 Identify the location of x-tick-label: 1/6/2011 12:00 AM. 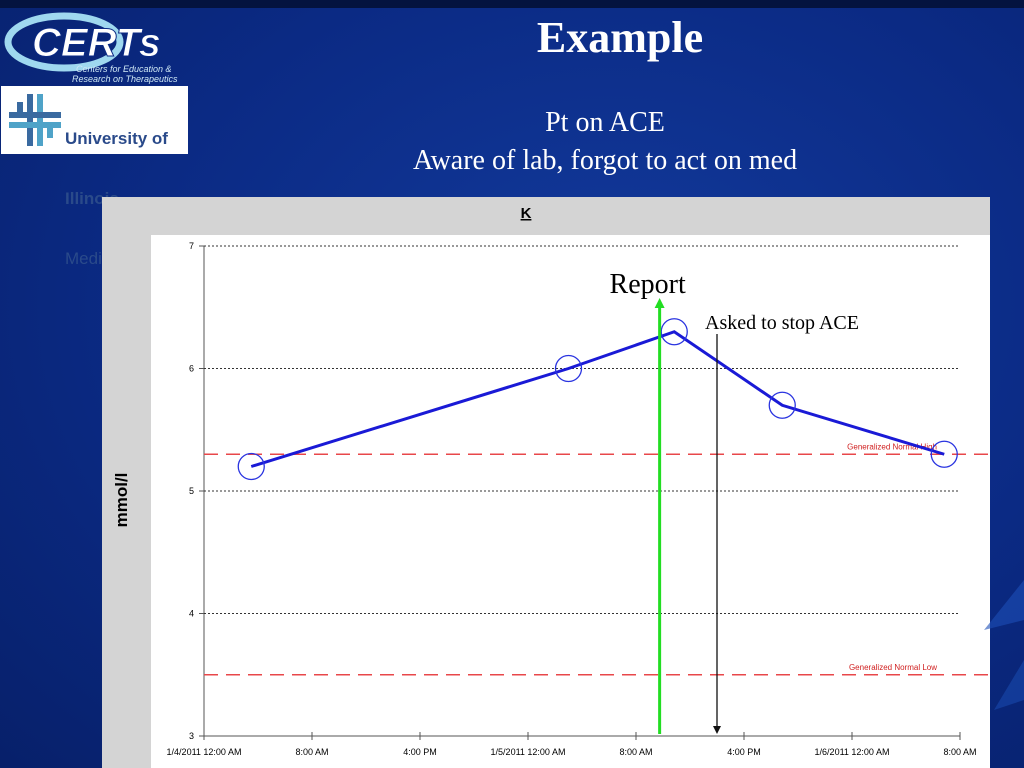
(852, 752).